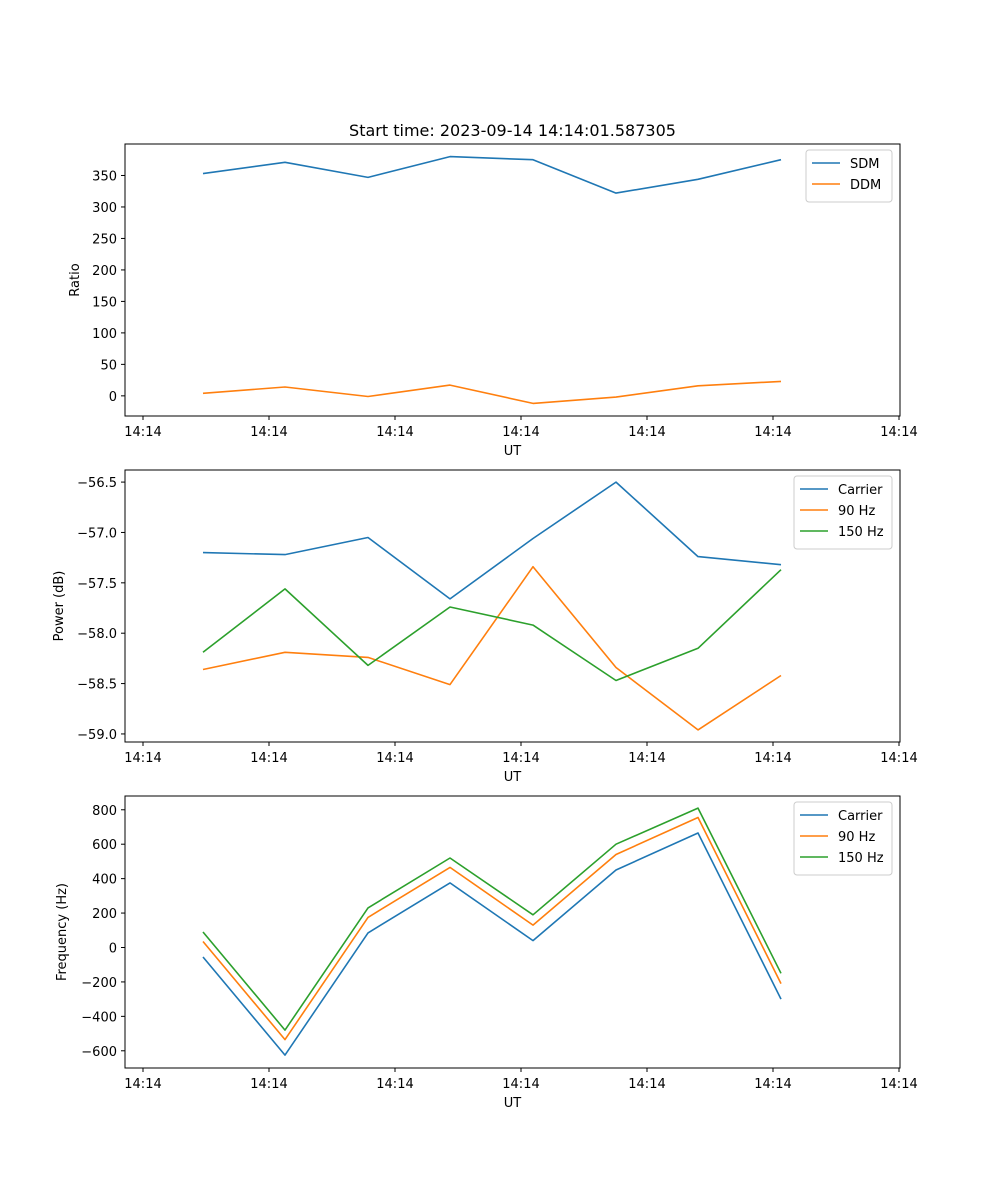 This screenshot has width=1000, height=1200. What do you see at coordinates (865, 185) in the screenshot?
I see `legend-label: DDM` at bounding box center [865, 185].